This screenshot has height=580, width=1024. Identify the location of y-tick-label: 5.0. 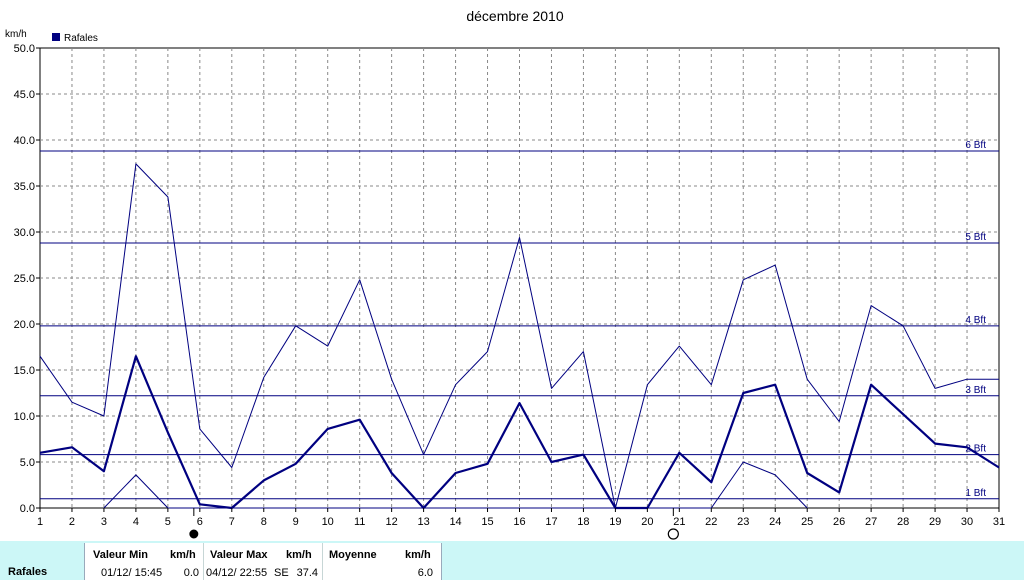
(27, 463).